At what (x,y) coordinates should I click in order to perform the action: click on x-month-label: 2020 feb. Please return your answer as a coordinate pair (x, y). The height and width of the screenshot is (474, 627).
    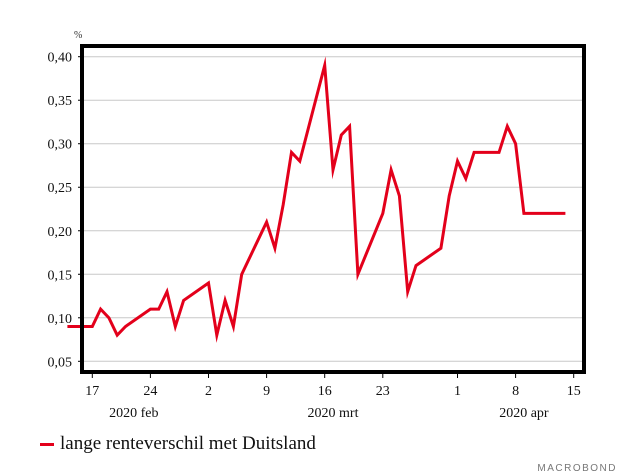
    Looking at the image, I should click on (133, 413).